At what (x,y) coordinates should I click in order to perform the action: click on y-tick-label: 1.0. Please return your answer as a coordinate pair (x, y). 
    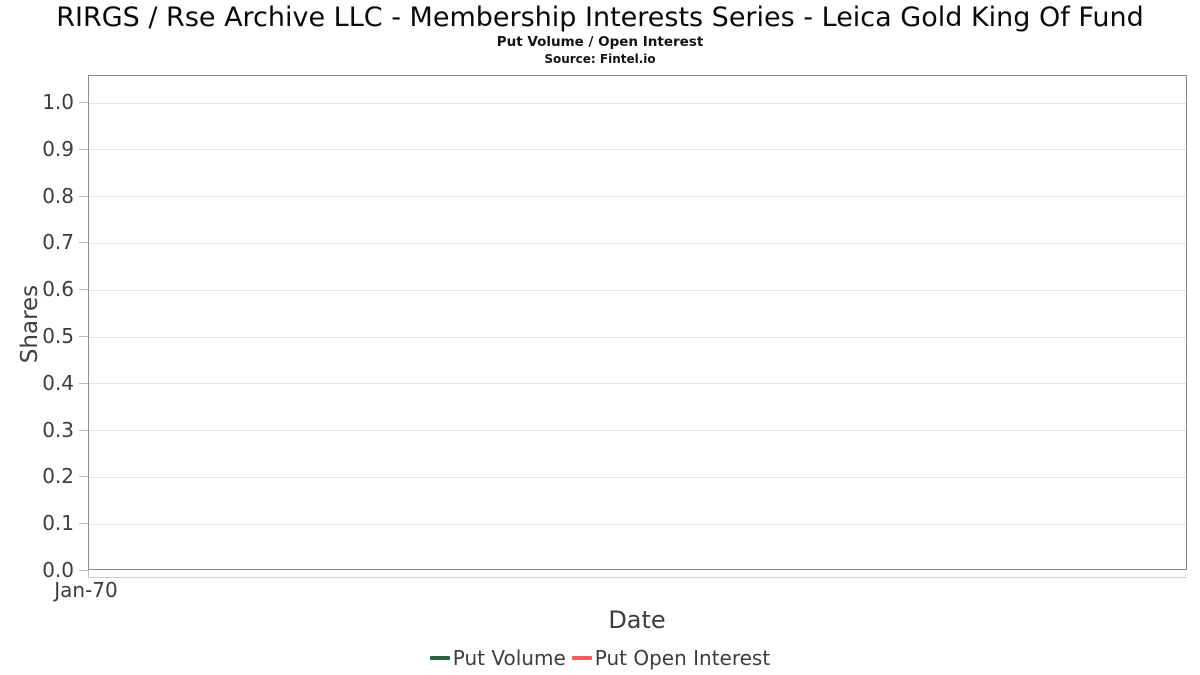
    Looking at the image, I should click on (58, 102).